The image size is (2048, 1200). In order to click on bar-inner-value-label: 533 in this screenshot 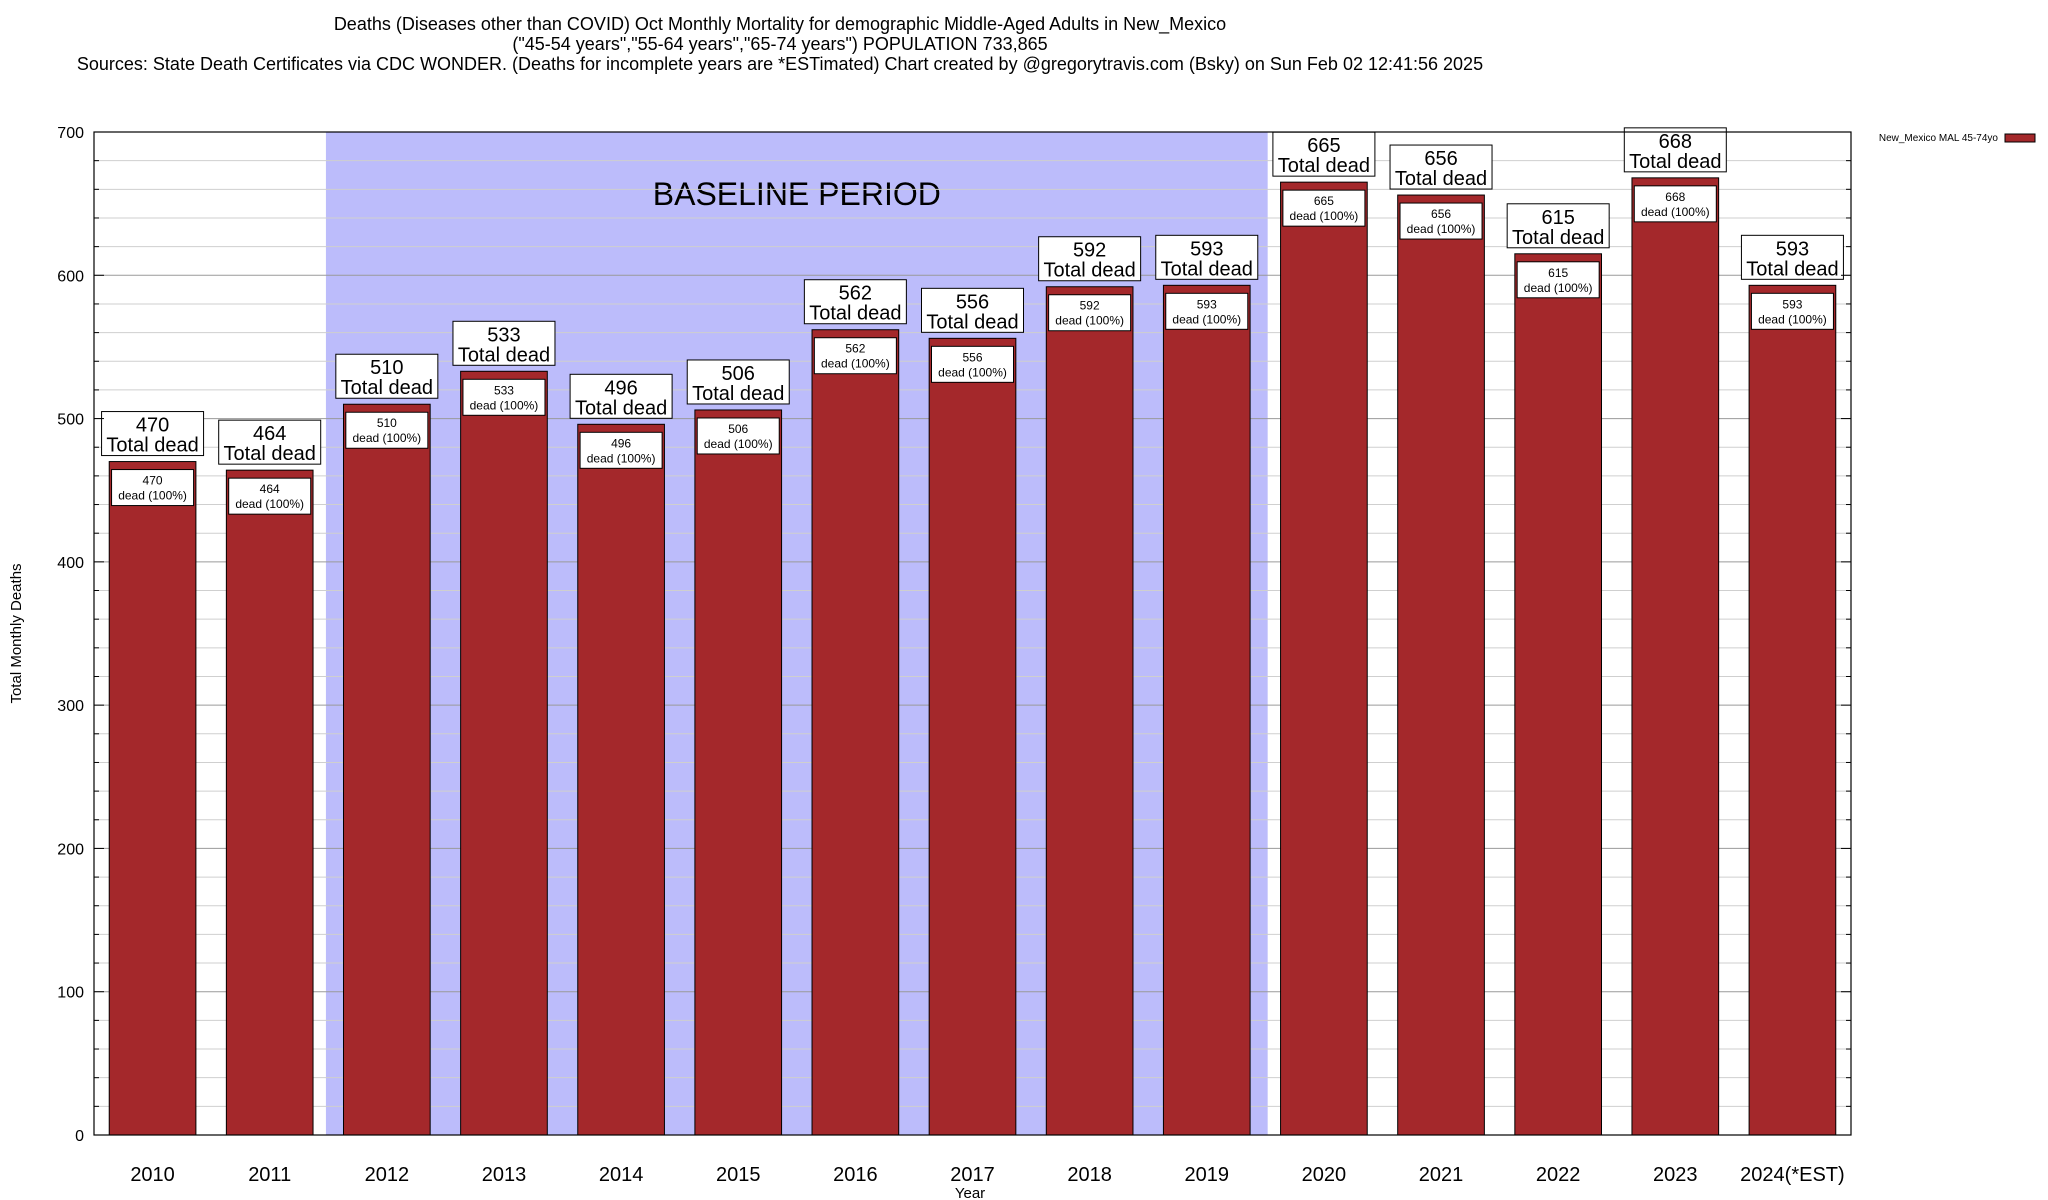, I will do `click(504, 390)`.